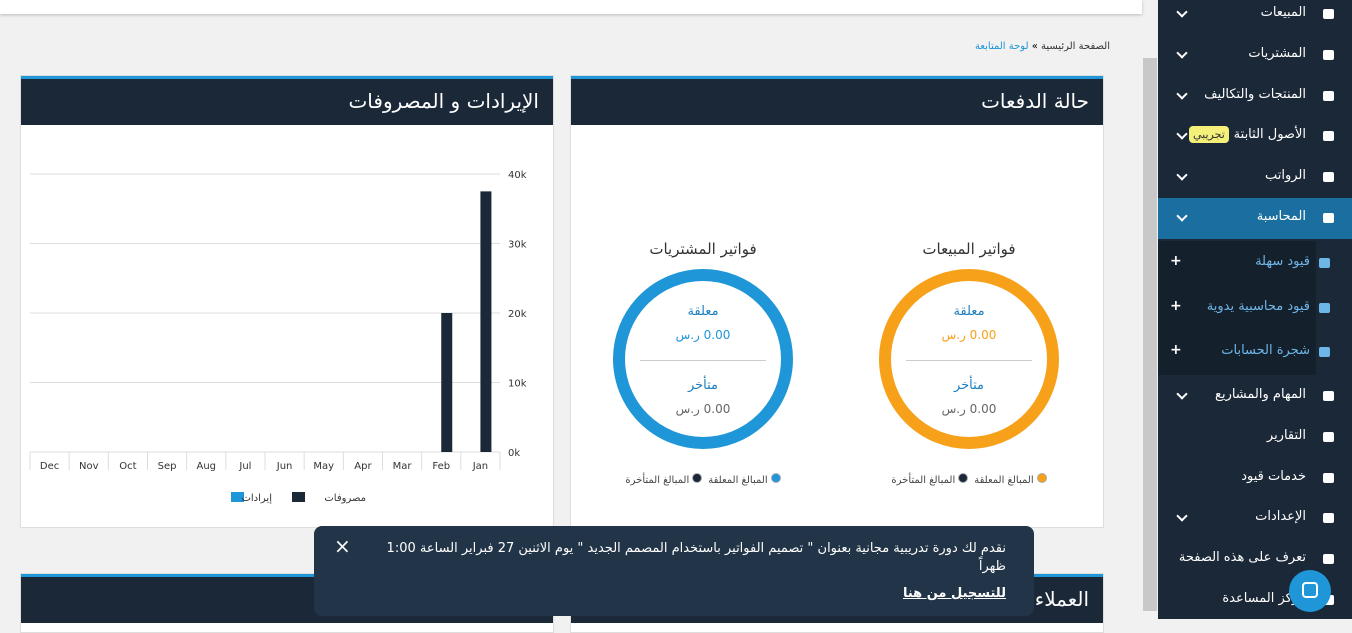 This screenshot has height=633, width=1352. I want to click on sidebar-label: قيود محاسبية يدوية, so click(1258, 306).